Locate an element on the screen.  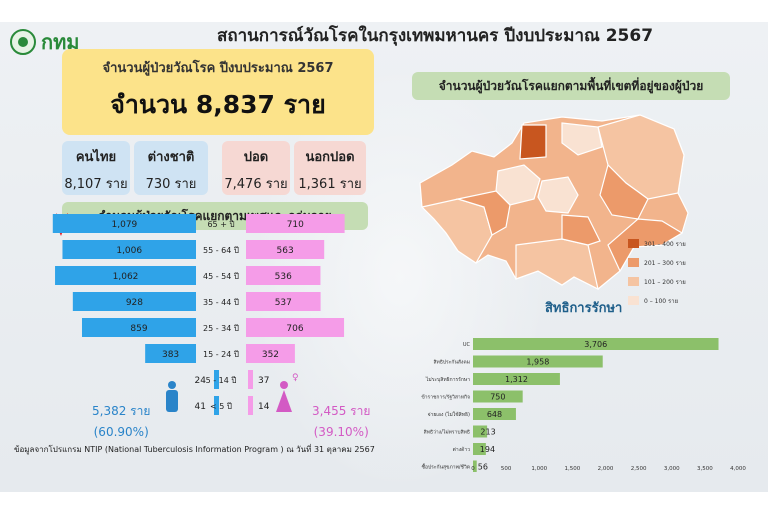
stat-thai-label: คนไทย is located at coordinates (96, 157).